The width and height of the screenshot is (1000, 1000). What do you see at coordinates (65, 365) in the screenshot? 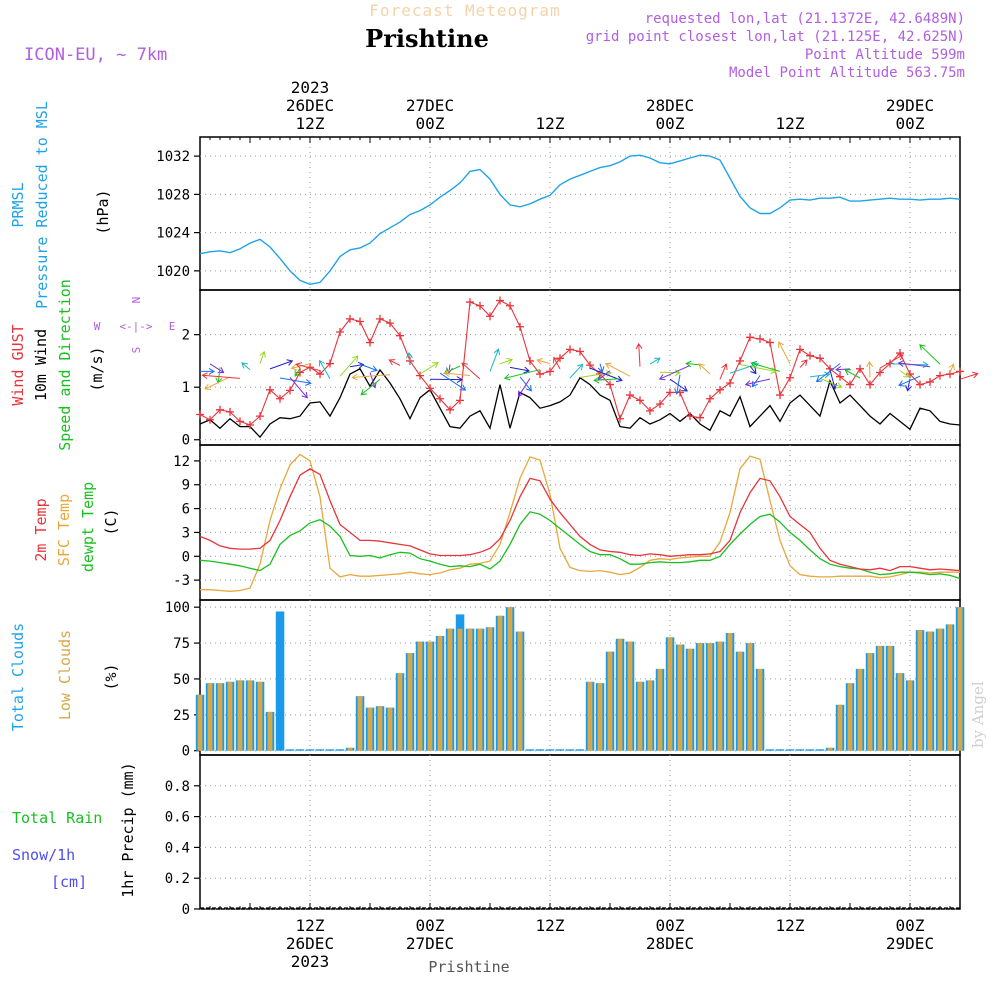
I see `wind-dir-label: Speed and Direction` at bounding box center [65, 365].